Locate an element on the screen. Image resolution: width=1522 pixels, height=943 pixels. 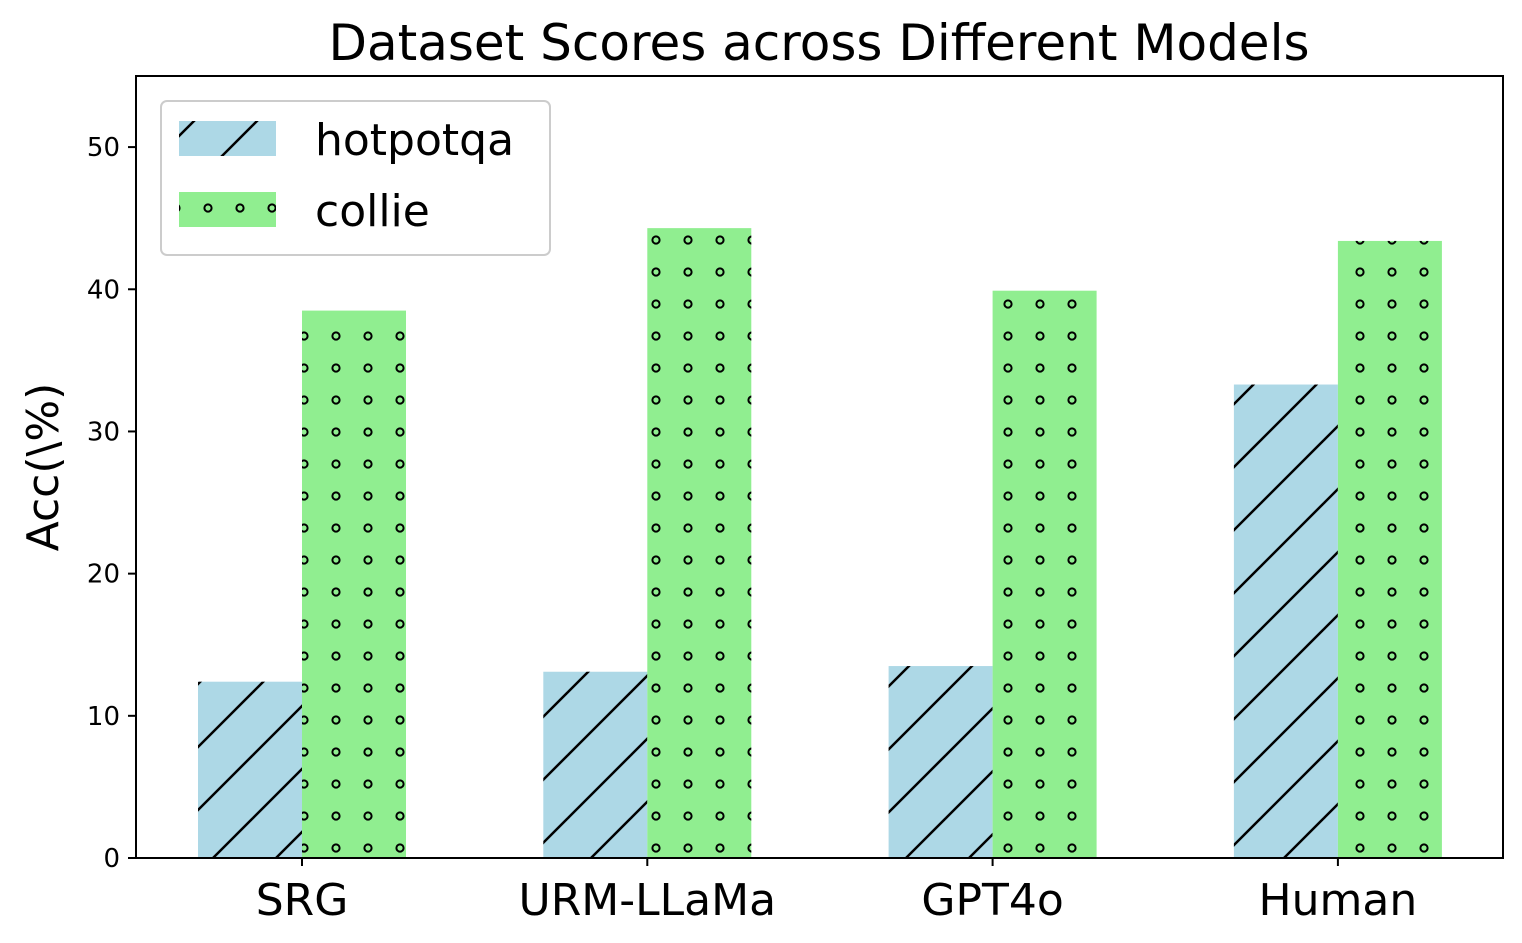
bar-hatch-hotpotqa-srg is located at coordinates (250, 769).